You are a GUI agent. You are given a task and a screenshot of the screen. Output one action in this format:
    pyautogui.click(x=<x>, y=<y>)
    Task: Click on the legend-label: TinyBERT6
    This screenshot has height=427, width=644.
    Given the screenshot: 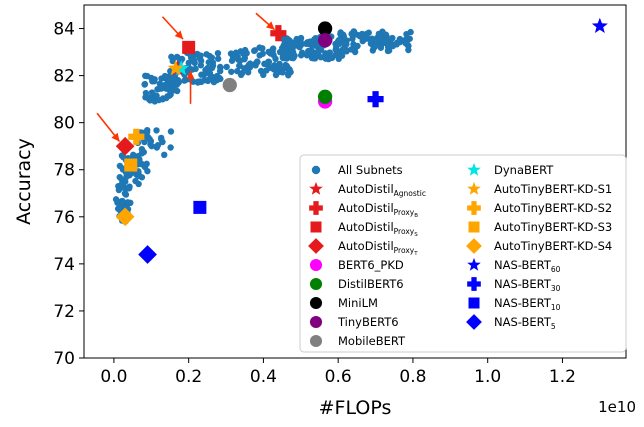 What is the action you would take?
    pyautogui.click(x=368, y=322)
    